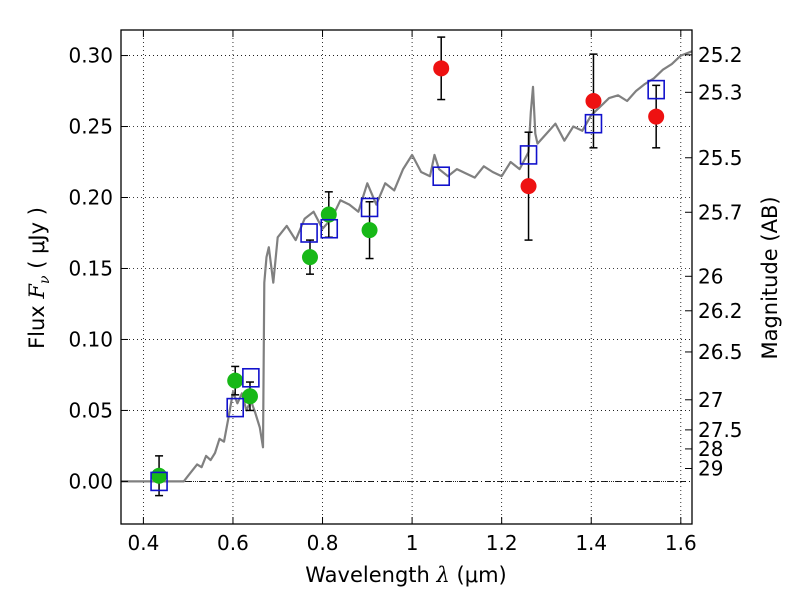 Image resolution: width=800 pixels, height=600 pixels. Describe the element at coordinates (710, 276) in the screenshot. I see `mag-tick-label: 26` at that location.